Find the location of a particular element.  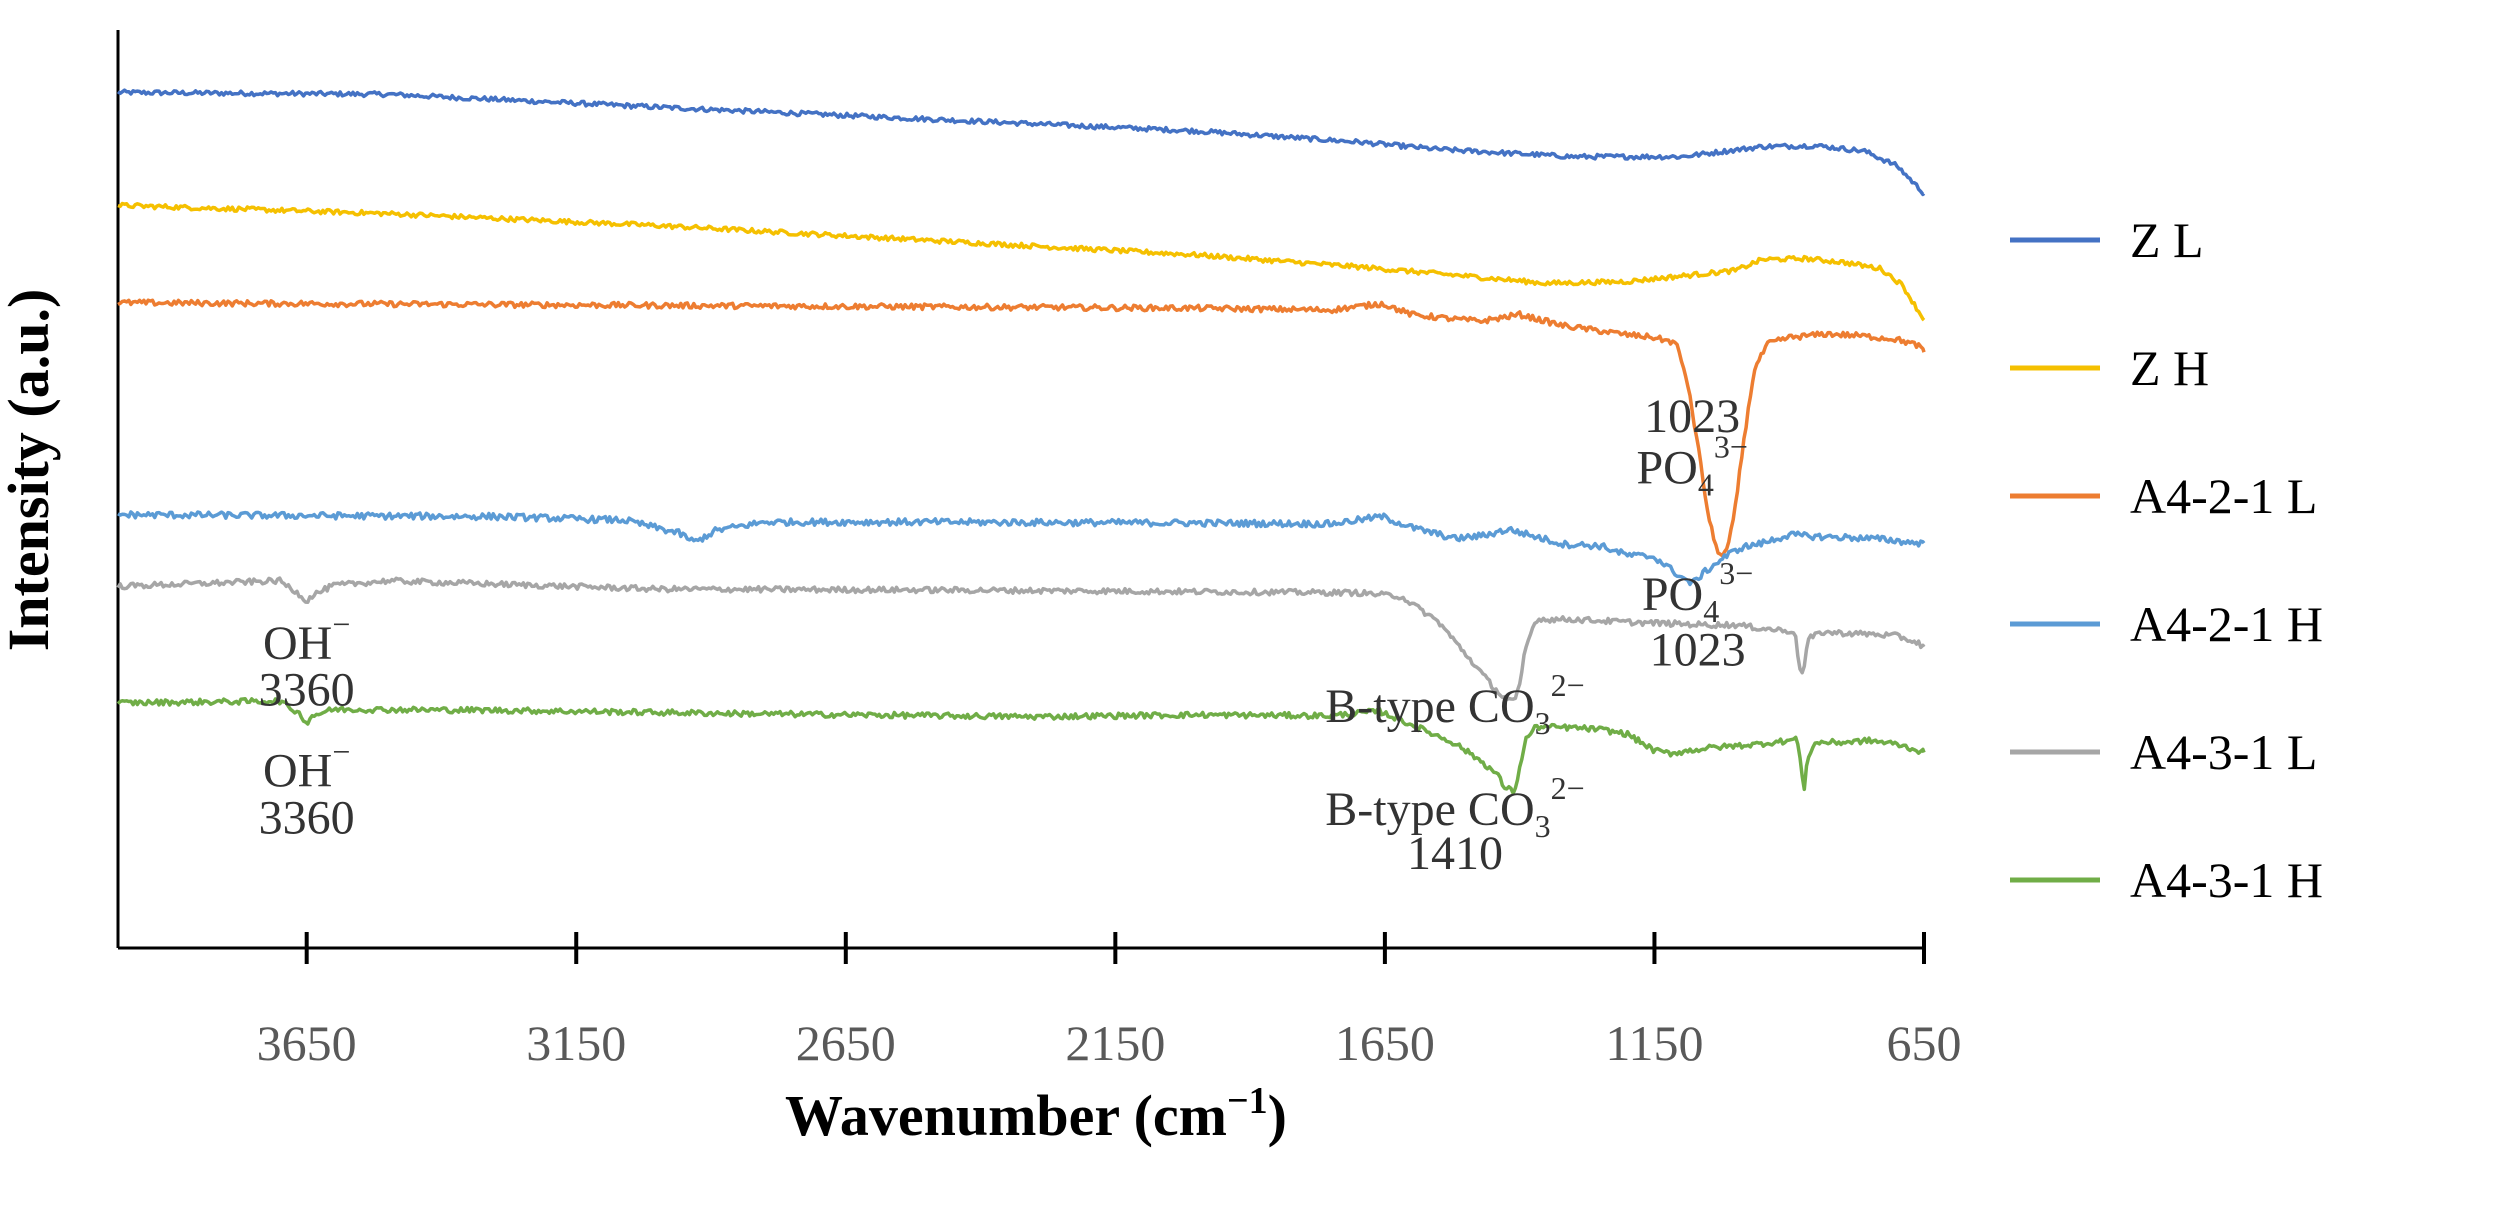

legend-label-a4-3-1-h: A4-3-1 H is located at coordinates (2226, 880).